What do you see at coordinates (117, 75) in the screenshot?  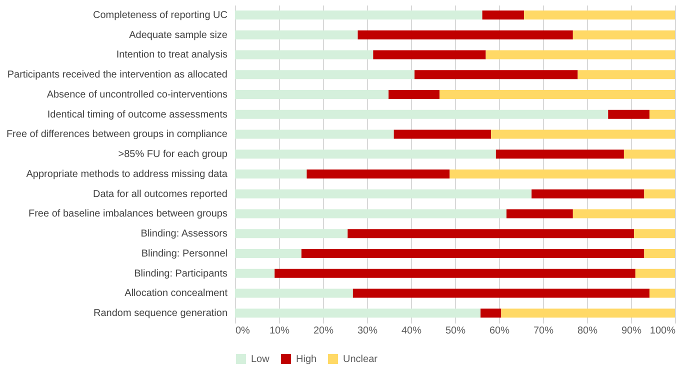 I see `y-tick-label: Participants received the intervention as allocated` at bounding box center [117, 75].